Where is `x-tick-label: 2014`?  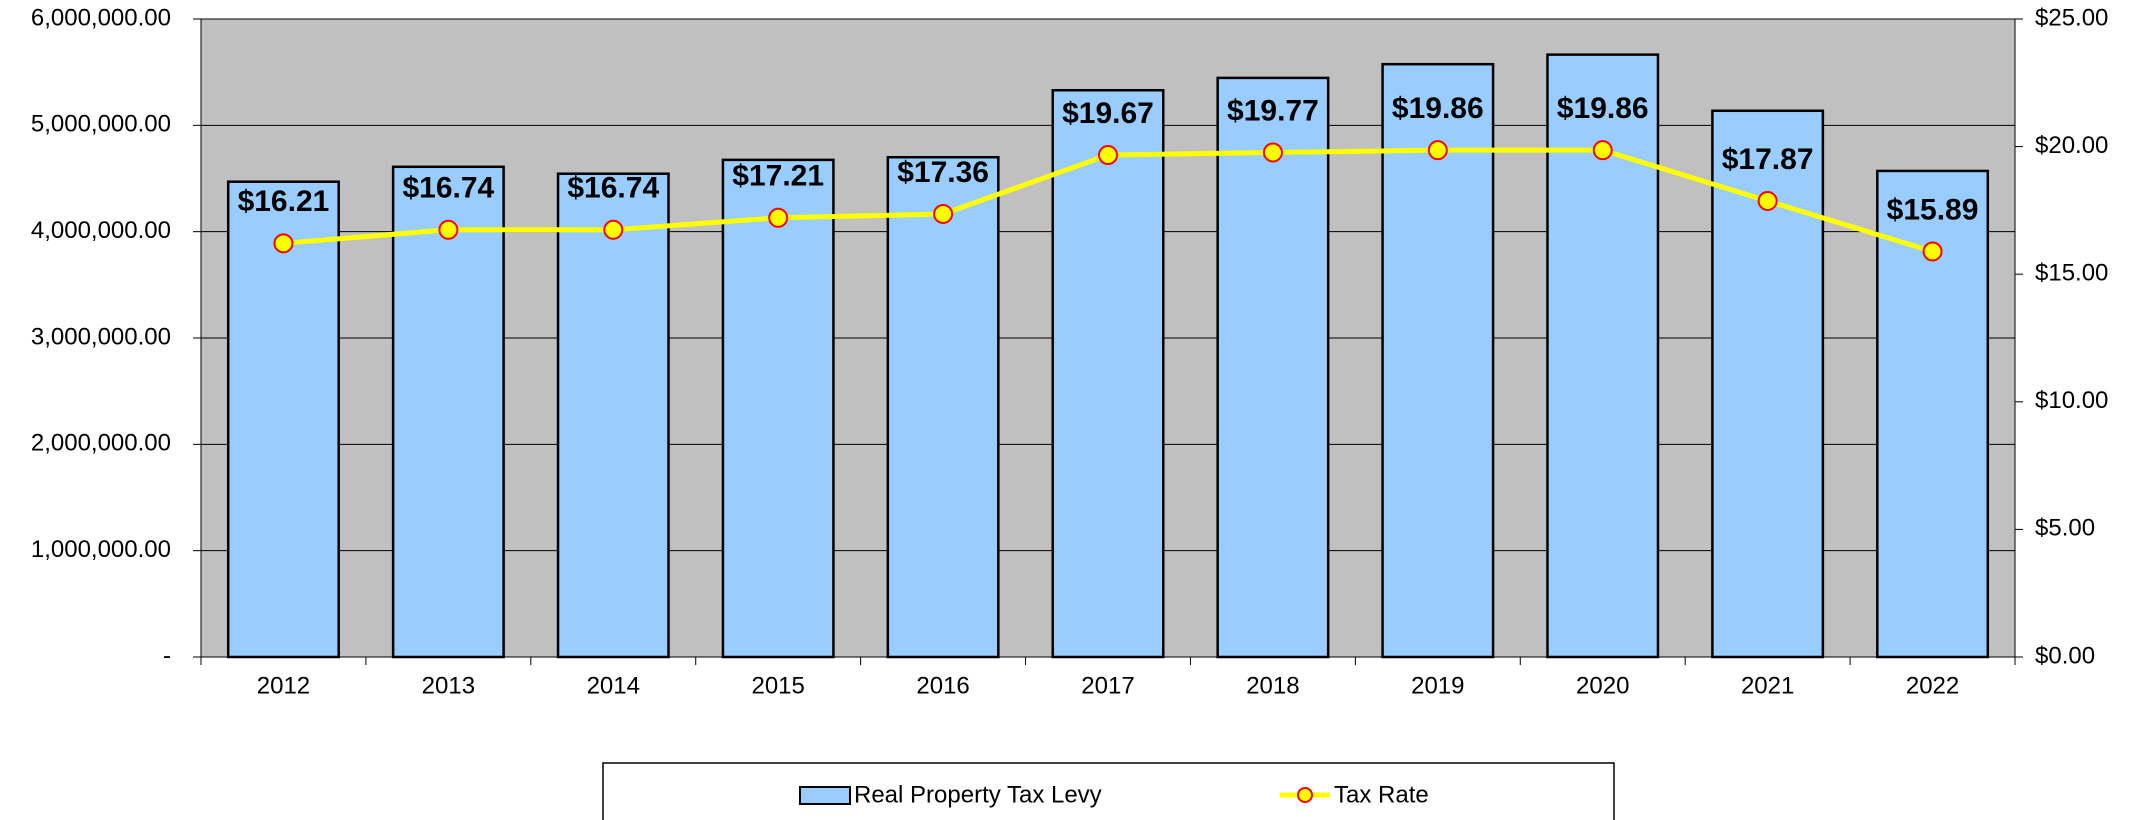
x-tick-label: 2014 is located at coordinates (613, 685).